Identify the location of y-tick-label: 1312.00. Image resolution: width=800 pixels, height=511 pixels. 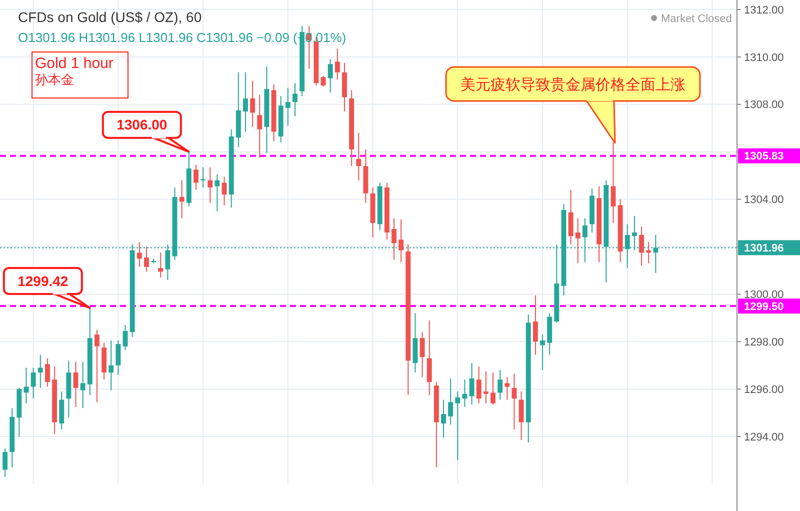
(764, 10).